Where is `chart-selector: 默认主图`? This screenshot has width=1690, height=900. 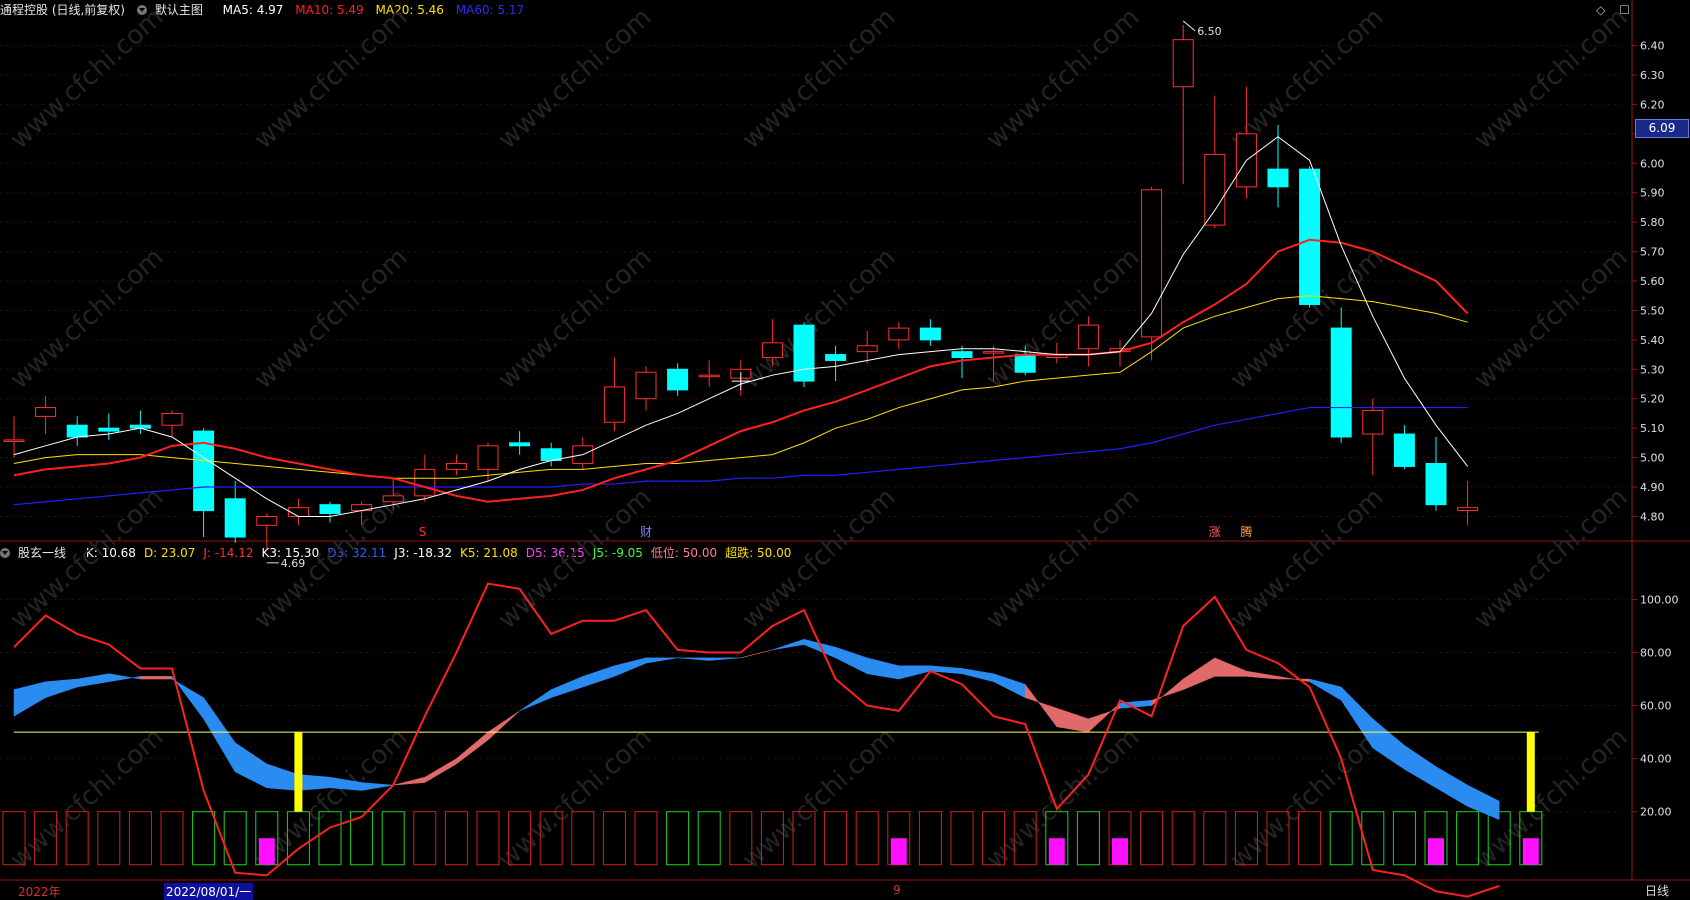 chart-selector: 默认主图 is located at coordinates (173, 10).